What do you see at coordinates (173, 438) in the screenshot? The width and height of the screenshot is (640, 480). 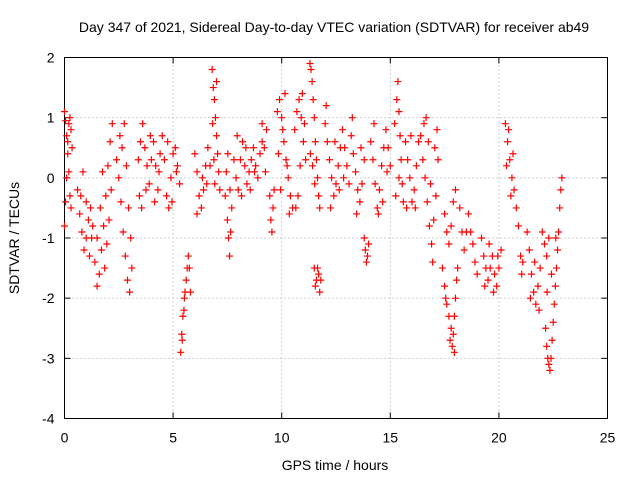 I see `x-tick-label: 5` at bounding box center [173, 438].